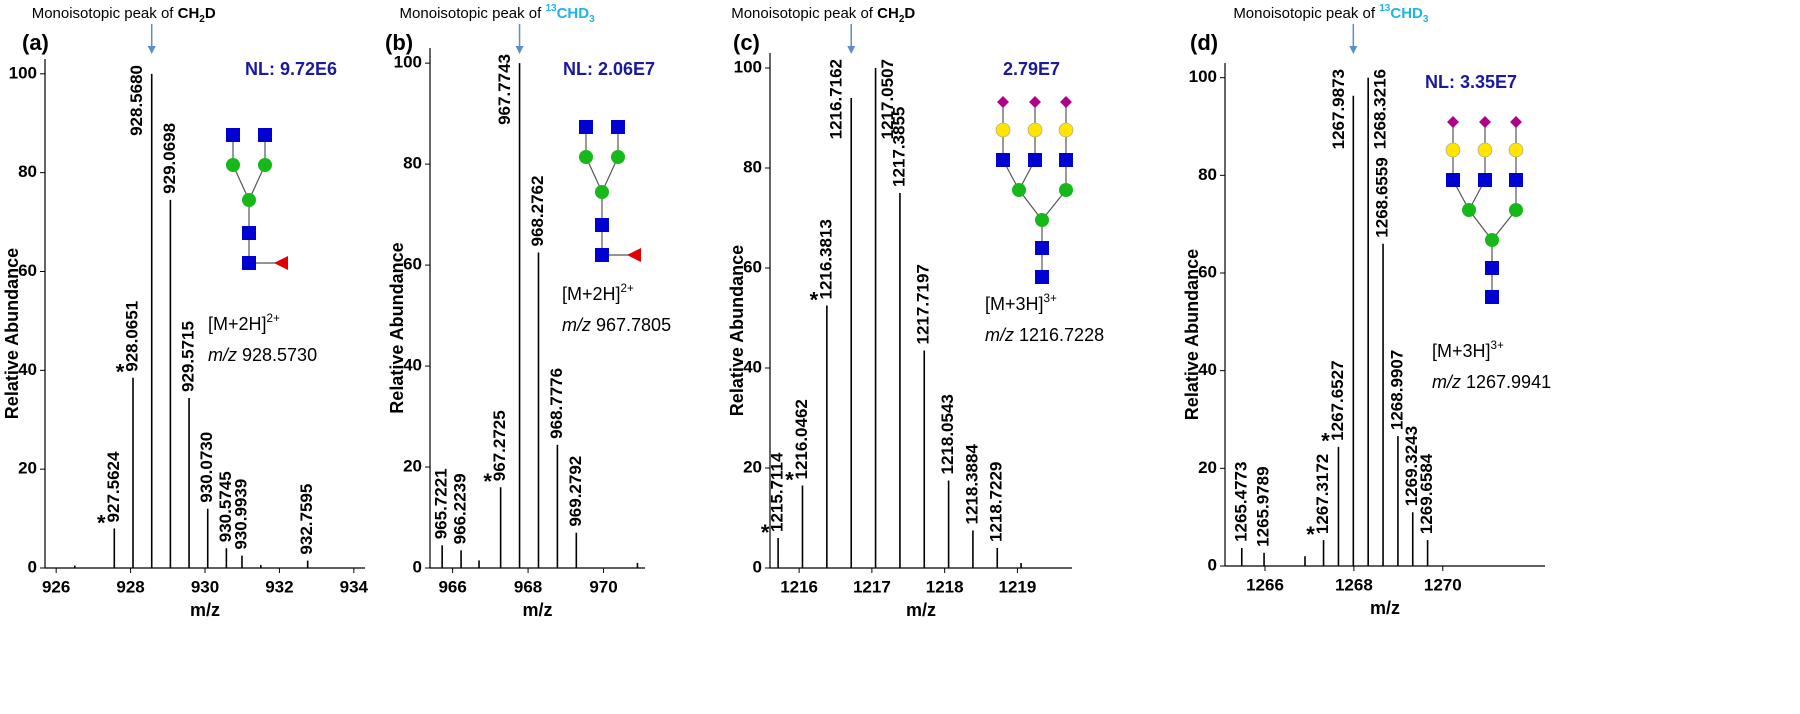  What do you see at coordinates (1059, 335) in the screenshot?
I see `mz-label-part: 1216.7228` at bounding box center [1059, 335].